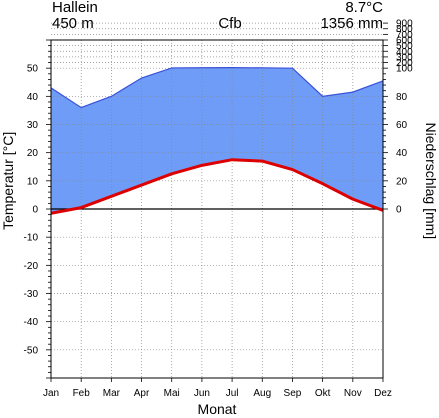 The height and width of the screenshot is (418, 439). Describe the element at coordinates (33, 69) in the screenshot. I see `y-tick-label: 50` at that location.